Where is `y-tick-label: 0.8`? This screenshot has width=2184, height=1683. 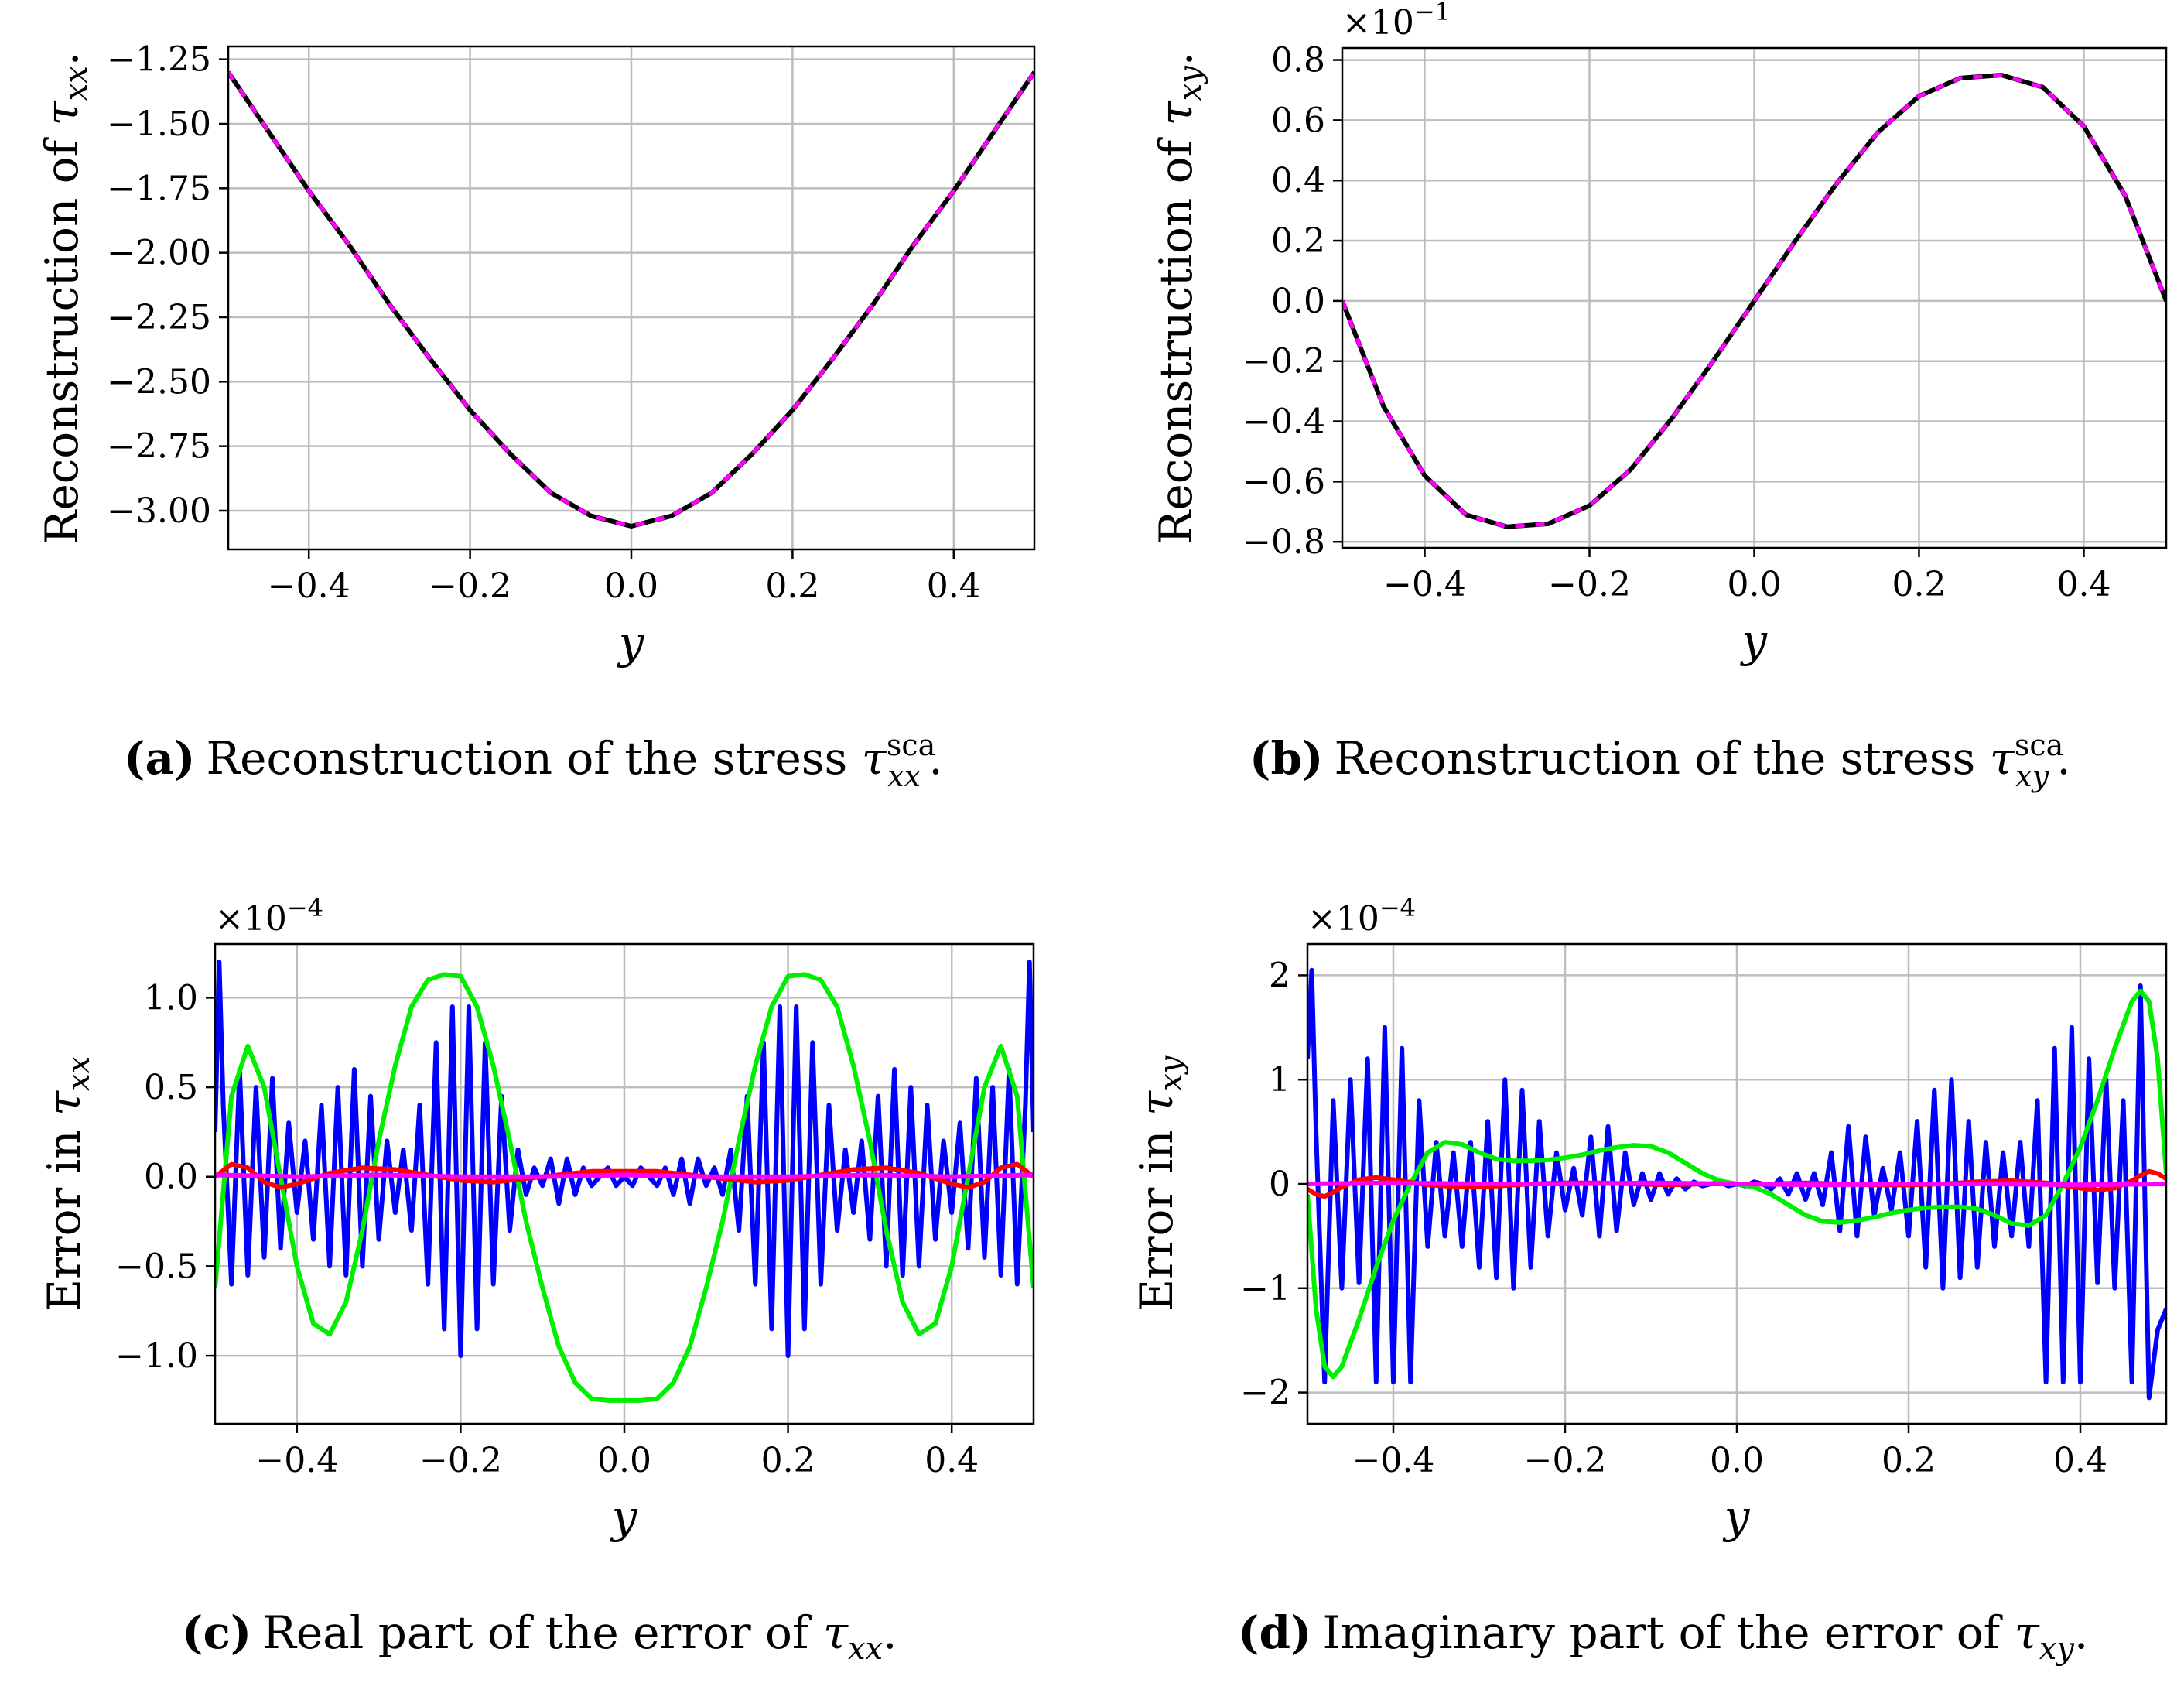
y-tick-label: 0.8 is located at coordinates (1298, 61).